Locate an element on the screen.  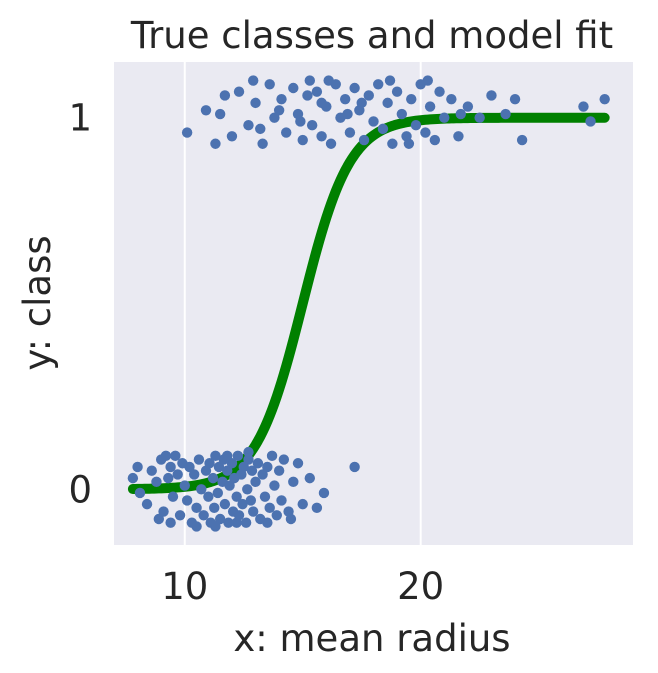
x-axis-ticks: 10 20 is located at coordinates (302, 586).